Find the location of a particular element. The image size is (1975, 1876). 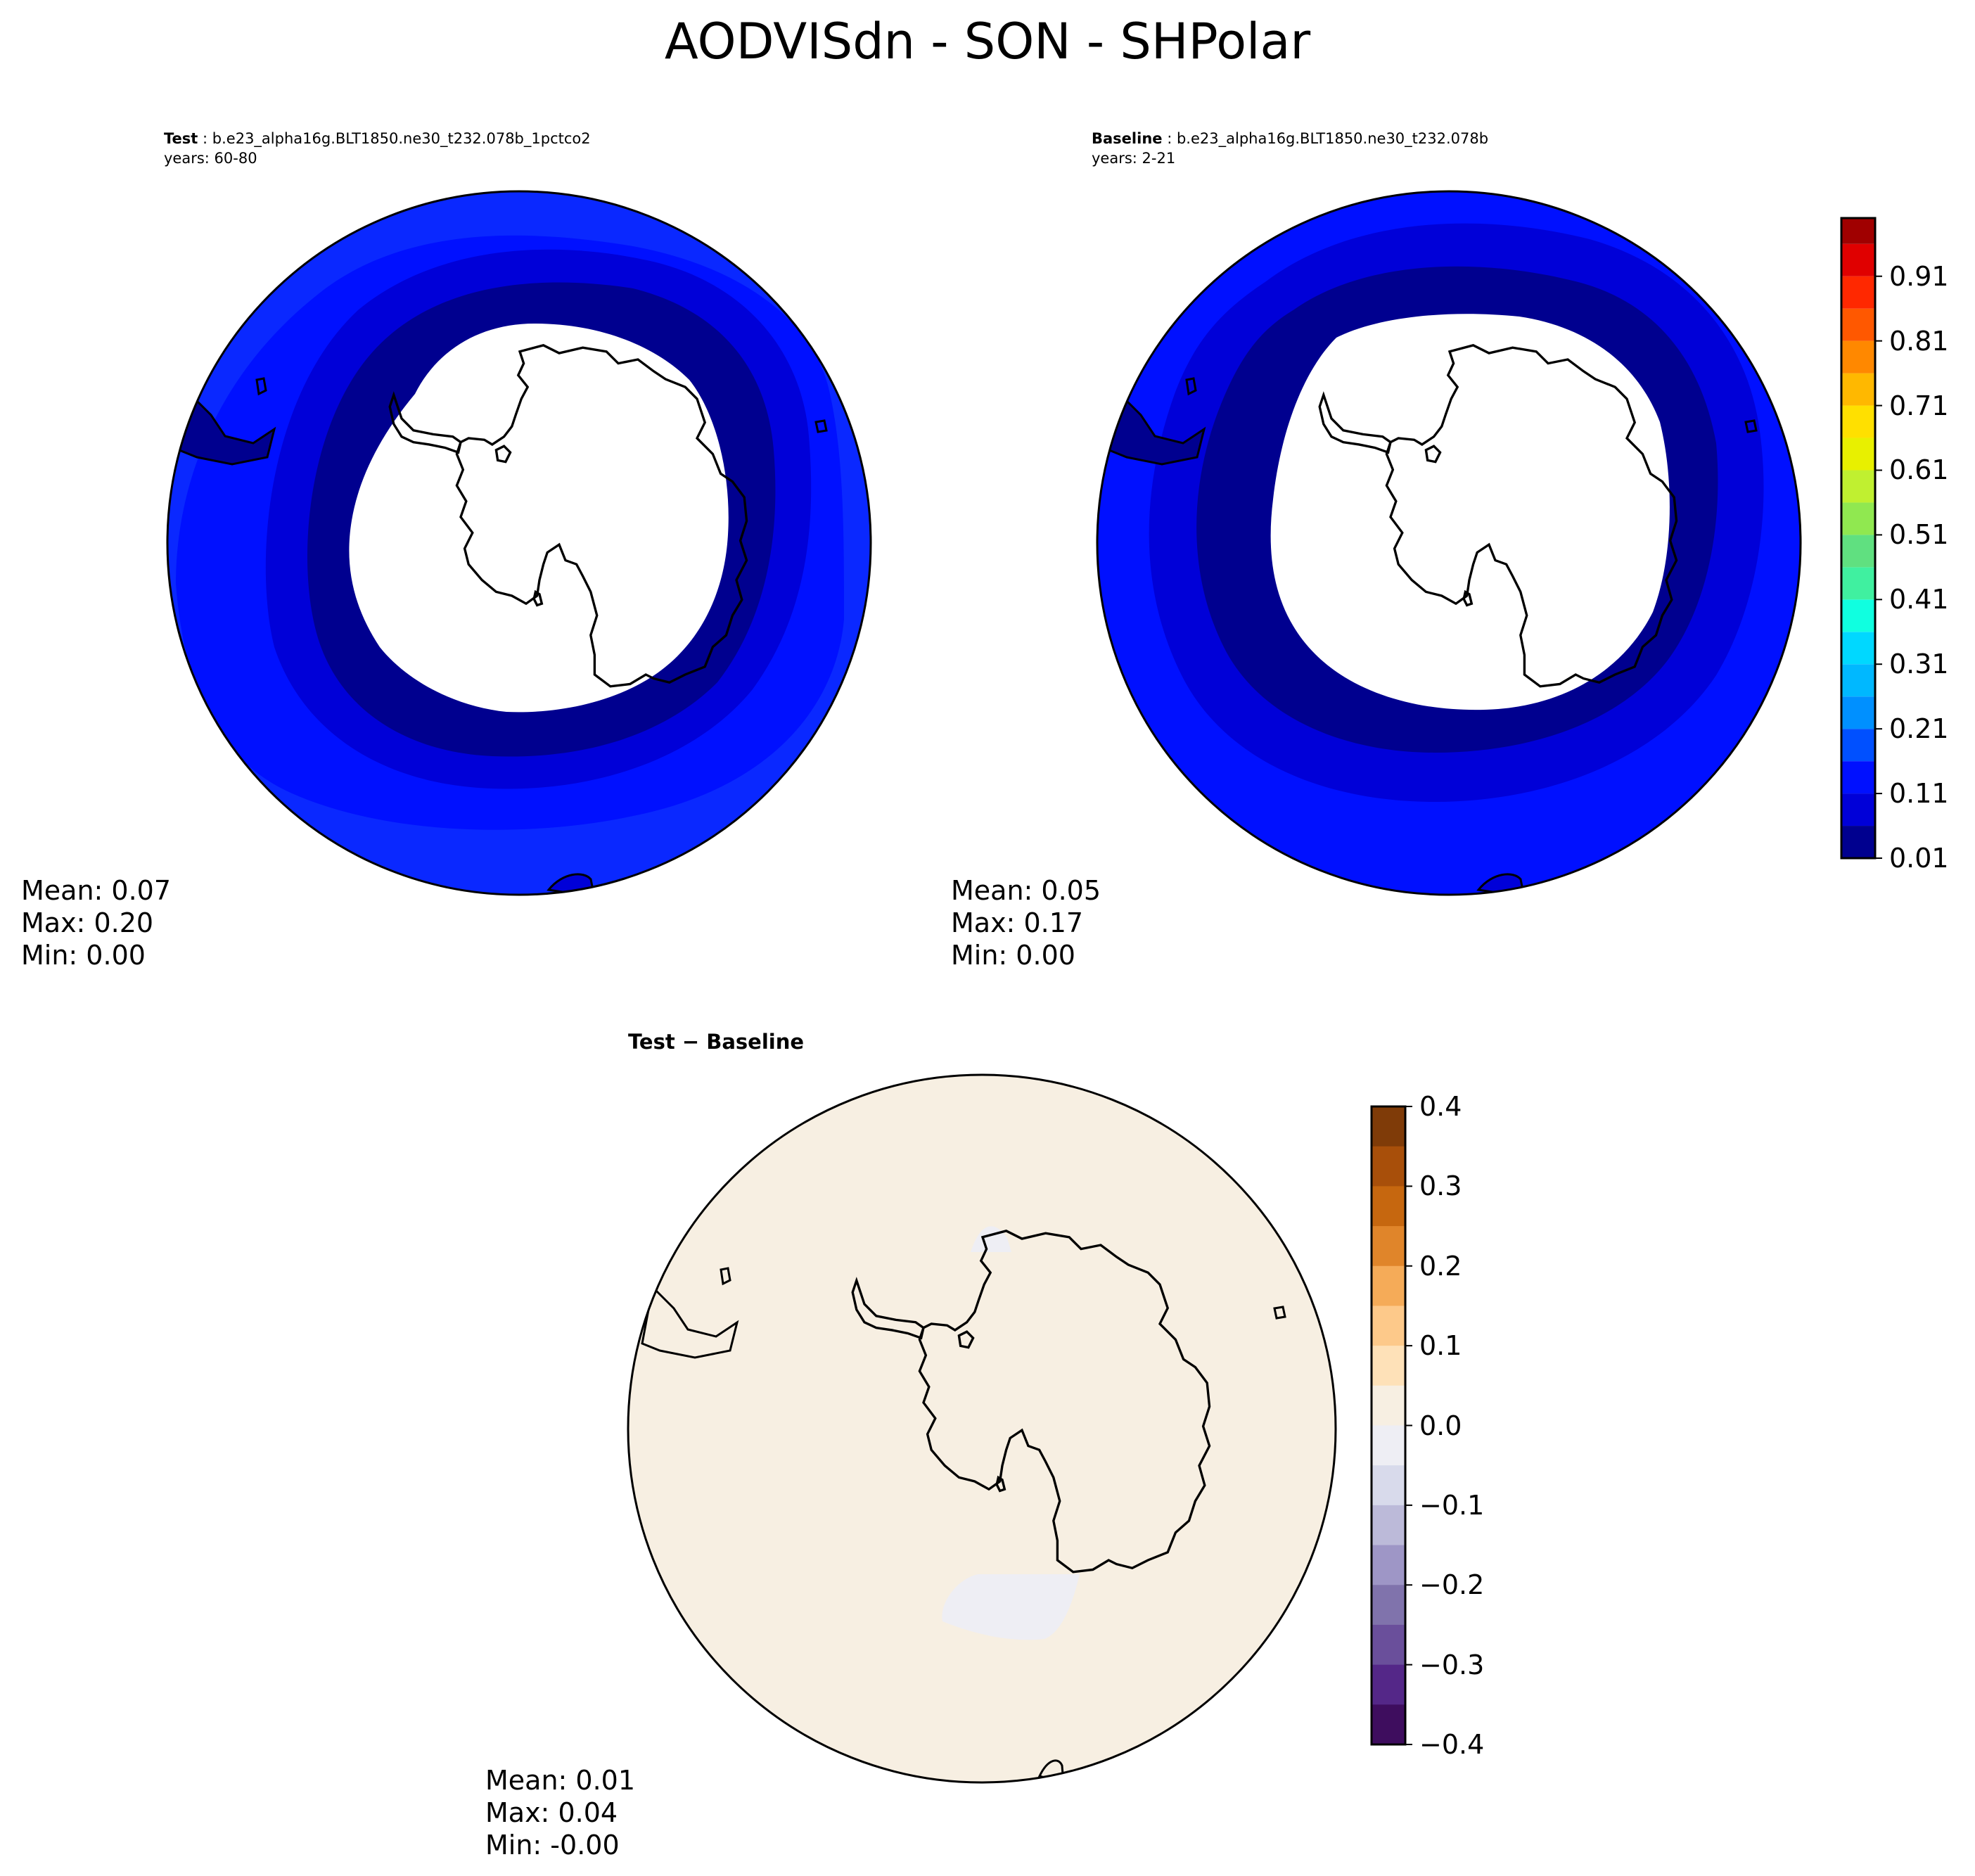

baseline-label: Baseline is located at coordinates (1127, 138).